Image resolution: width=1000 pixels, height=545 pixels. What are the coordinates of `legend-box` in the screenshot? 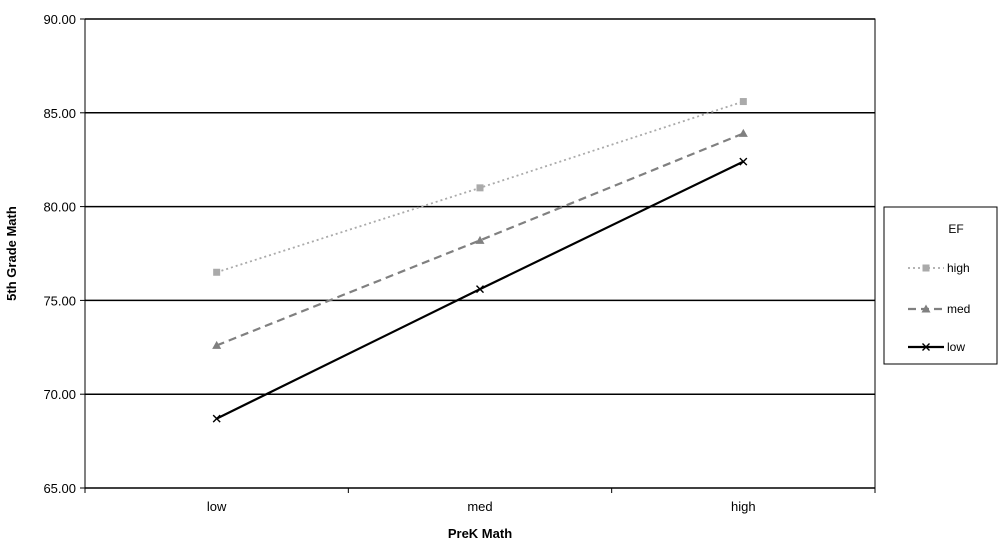 It's located at (940, 285).